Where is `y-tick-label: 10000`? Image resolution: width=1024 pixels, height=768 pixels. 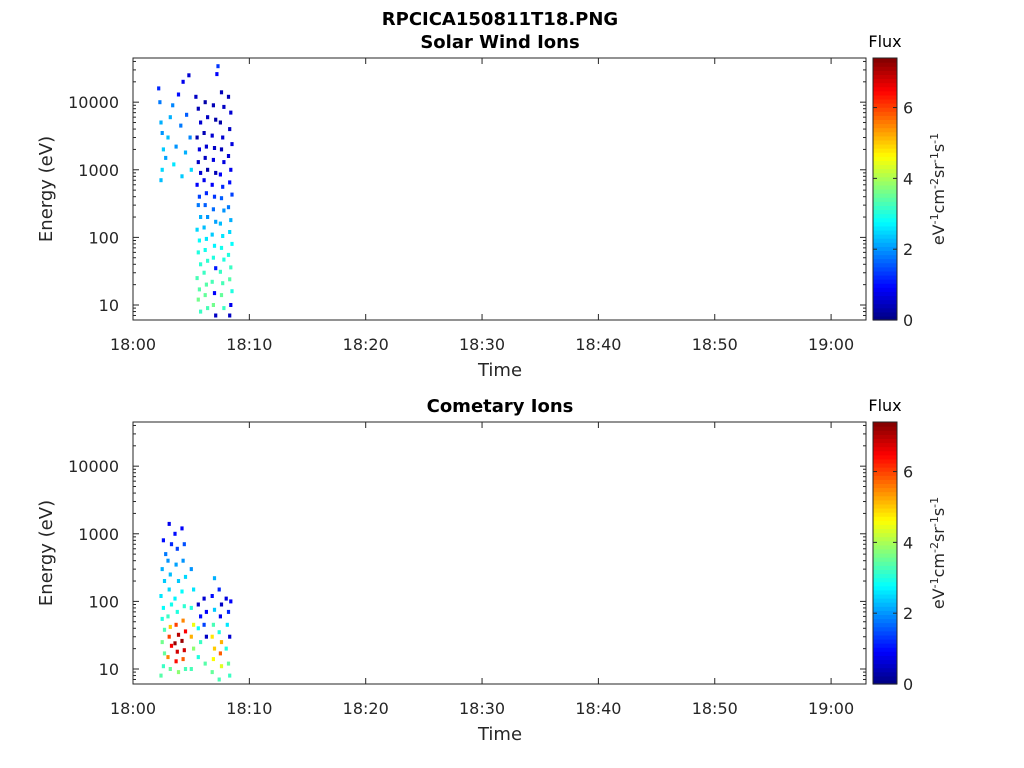 y-tick-label: 10000 is located at coordinates (93, 102).